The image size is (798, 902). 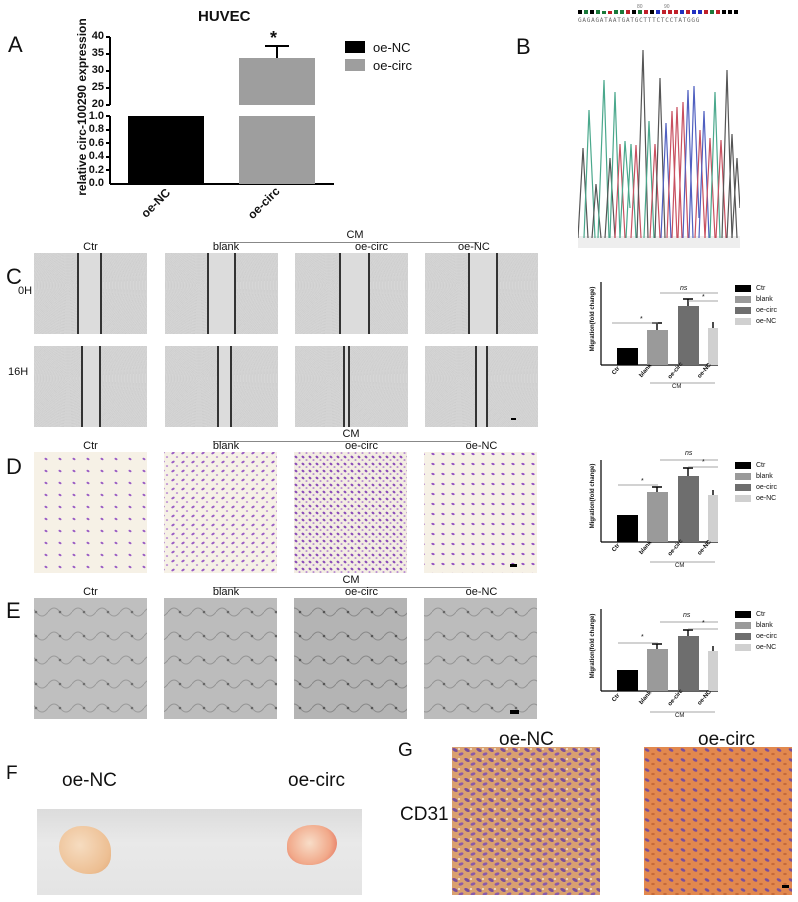 I want to click on chart-c-ns: ns, so click(x=684, y=288).